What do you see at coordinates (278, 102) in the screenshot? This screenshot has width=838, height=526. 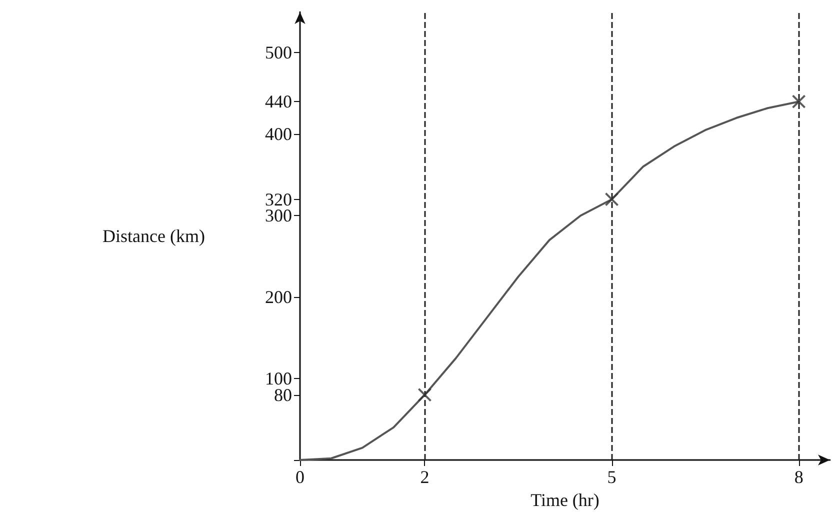 I see `y-tick-label: 440` at bounding box center [278, 102].